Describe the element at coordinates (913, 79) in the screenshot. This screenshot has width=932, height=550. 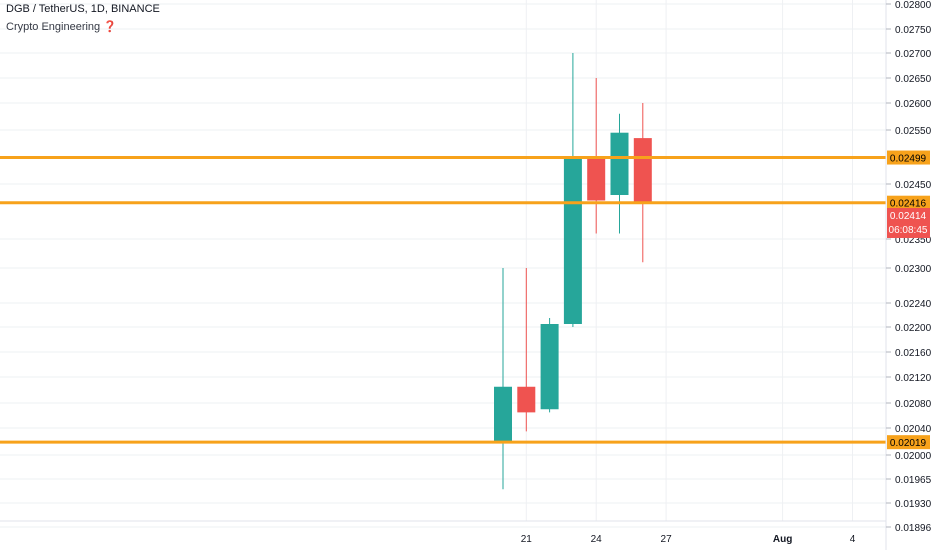
I see `price-tick-label: 0.02650` at that location.